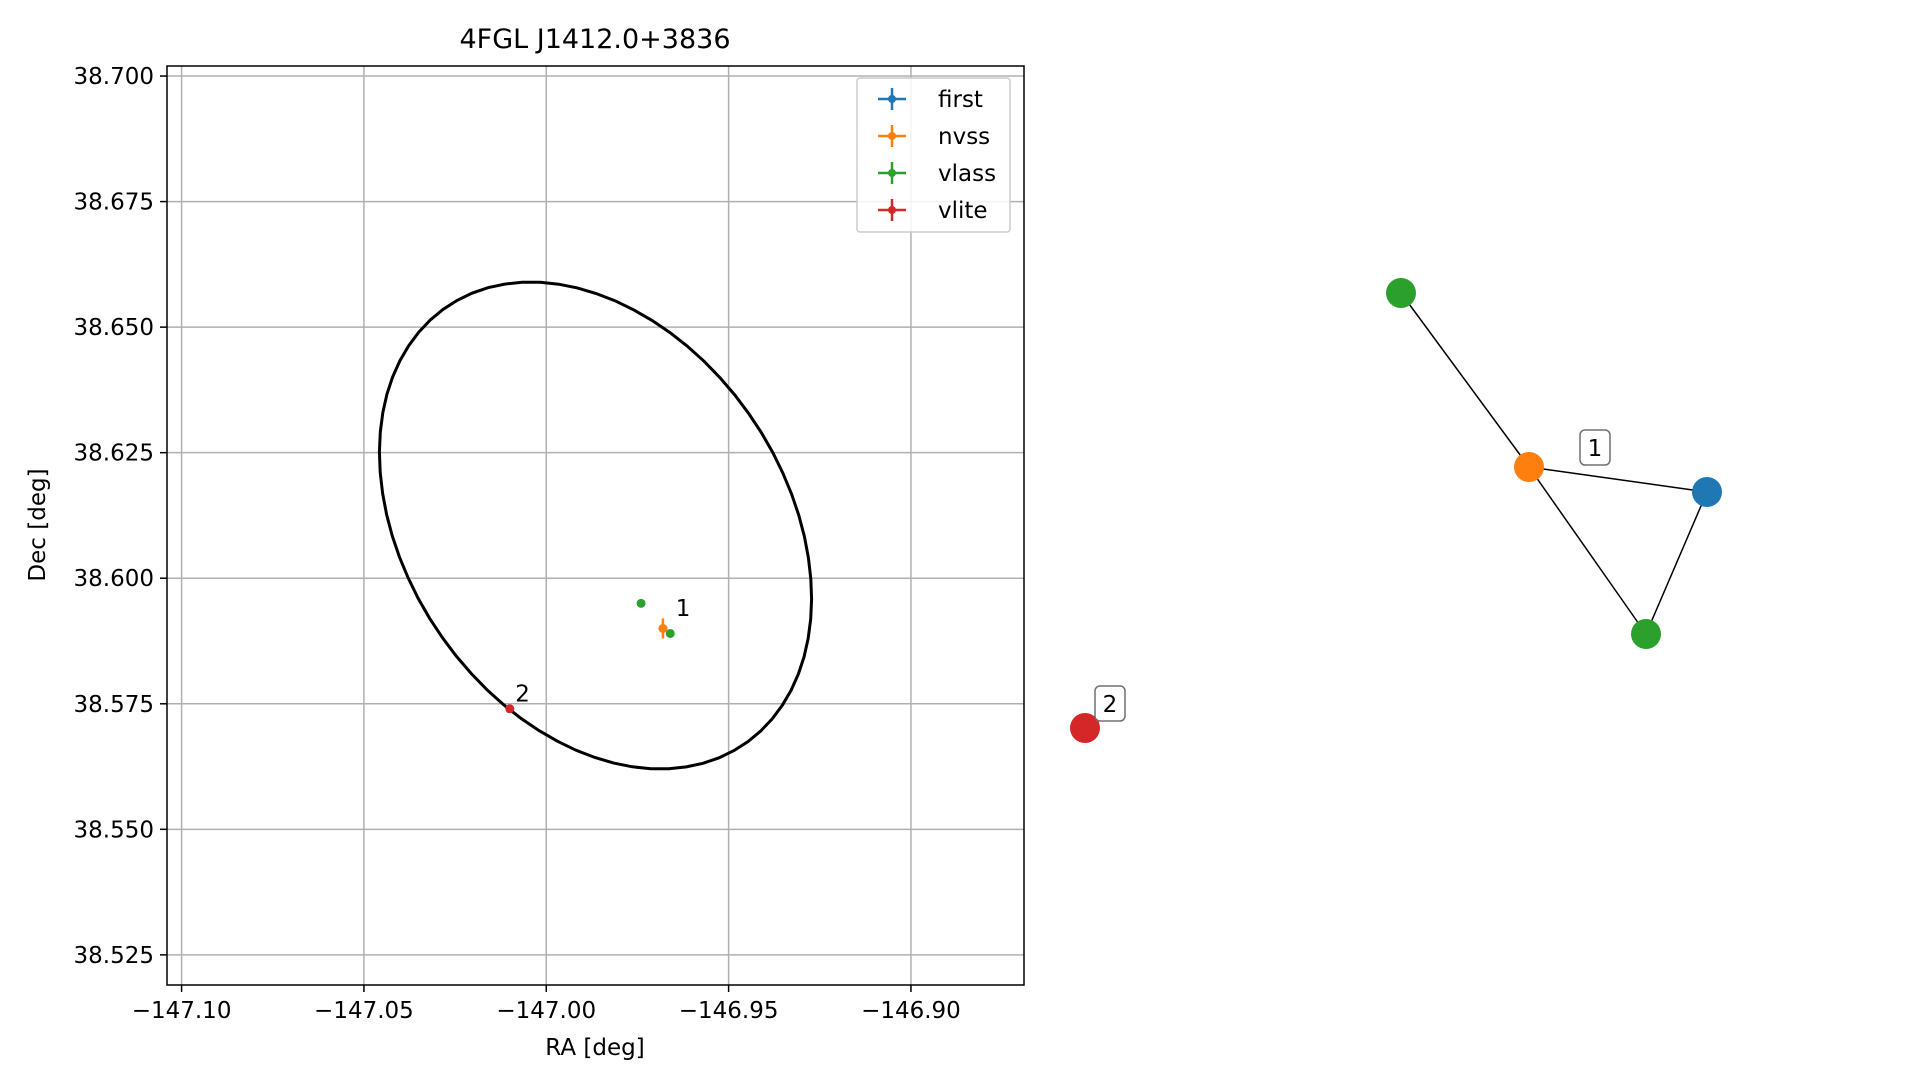 This screenshot has height=1080, width=1919. What do you see at coordinates (1352, 575) in the screenshot?
I see `group-labels: 12` at bounding box center [1352, 575].